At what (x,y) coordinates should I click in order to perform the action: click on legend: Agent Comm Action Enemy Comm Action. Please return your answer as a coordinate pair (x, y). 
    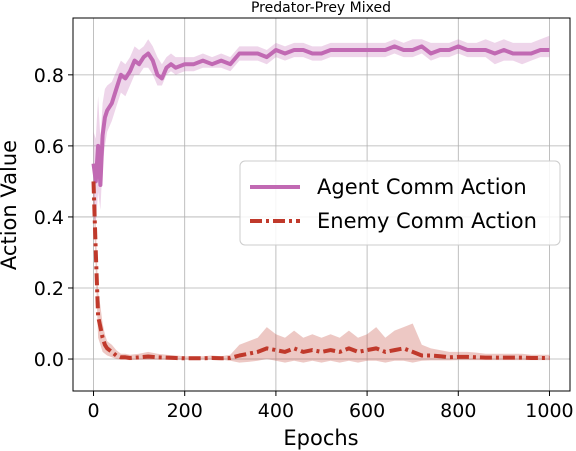
    Looking at the image, I should click on (400, 203).